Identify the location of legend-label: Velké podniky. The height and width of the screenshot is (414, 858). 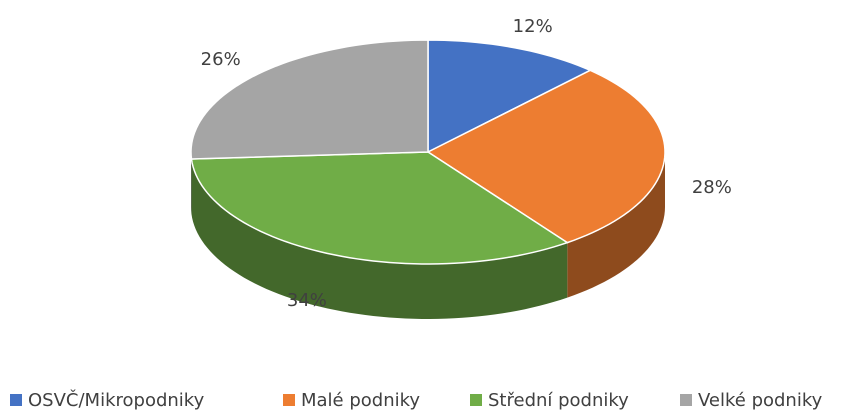
(760, 400).